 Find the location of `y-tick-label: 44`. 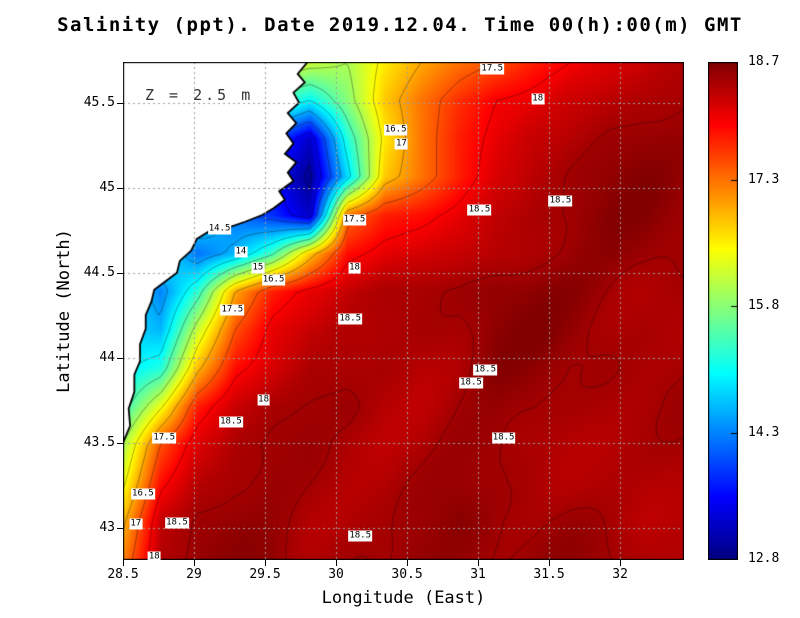

y-tick-label: 44 is located at coordinates (107, 357).